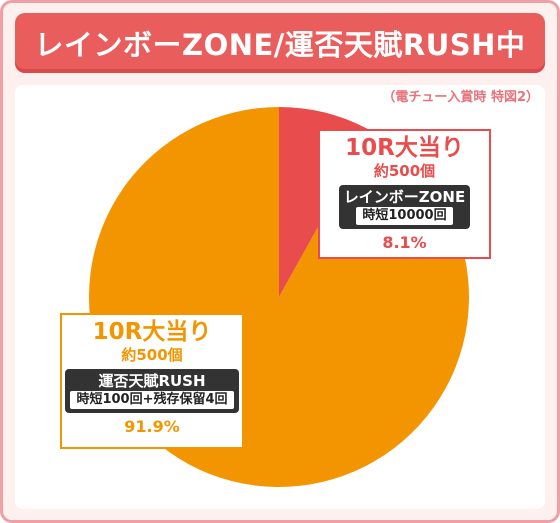  I want to click on mode-badge: 運否天賦RUSH 時短100回+残存保留4回, so click(152, 391).